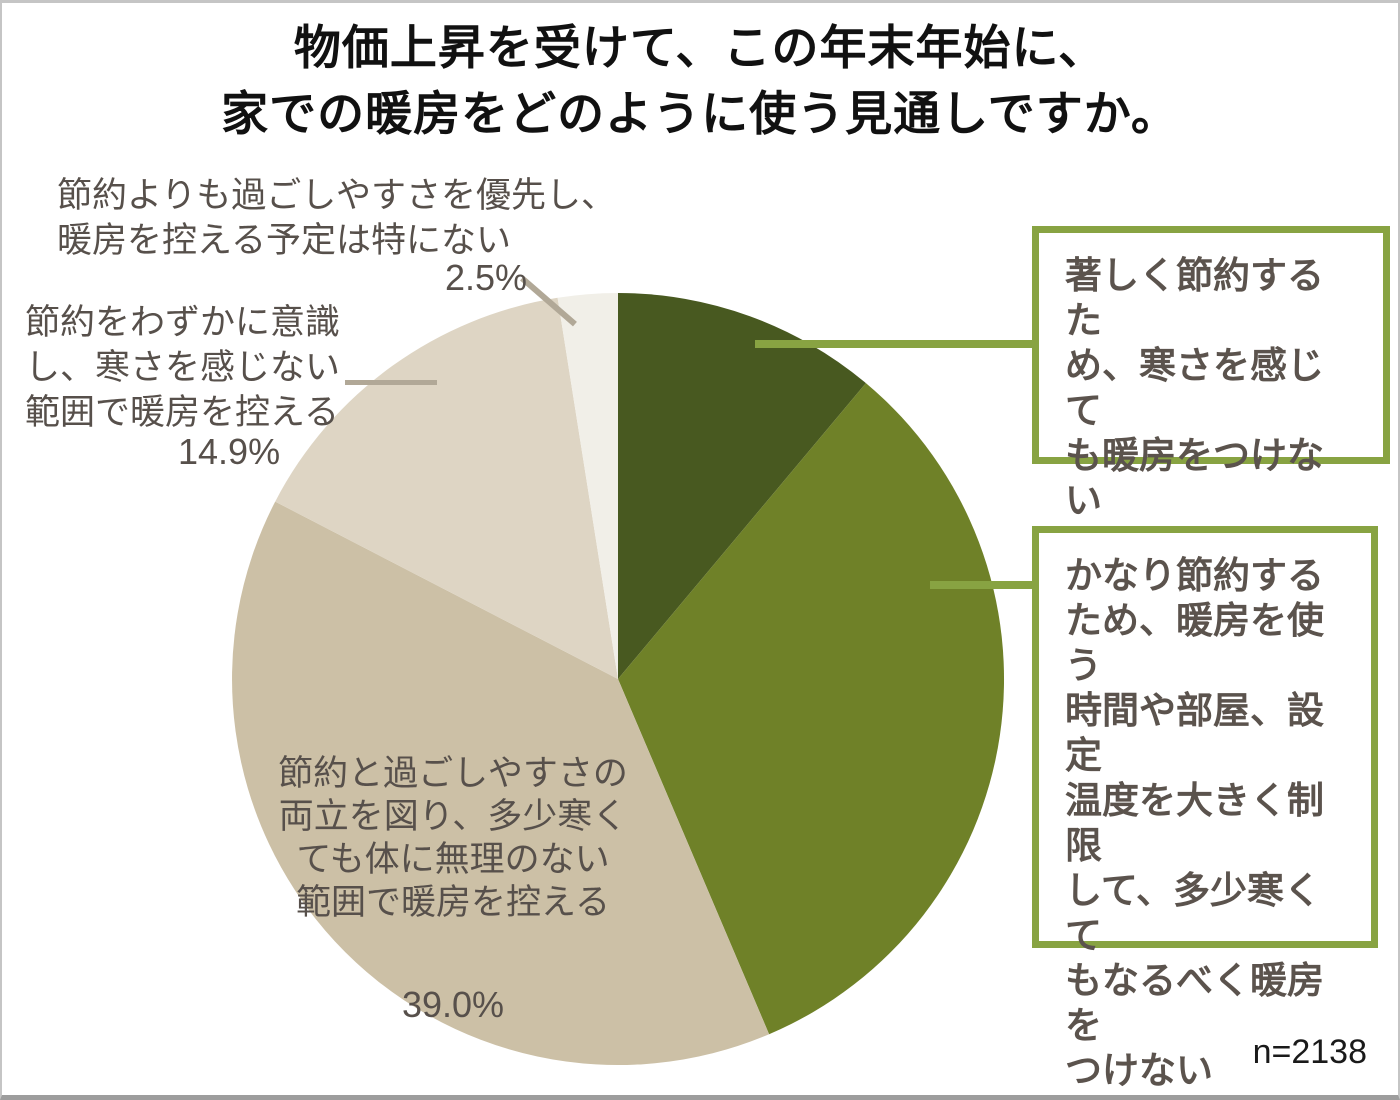 The image size is (1400, 1100). I want to click on segment-pct-considerable-saving: 32.5%, so click(1206, 1094).